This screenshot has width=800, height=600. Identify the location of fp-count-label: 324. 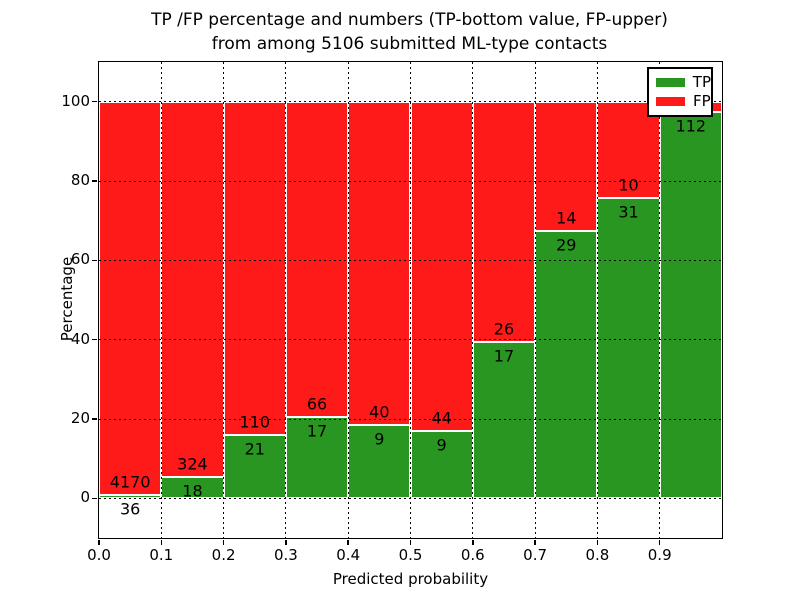
(192, 464).